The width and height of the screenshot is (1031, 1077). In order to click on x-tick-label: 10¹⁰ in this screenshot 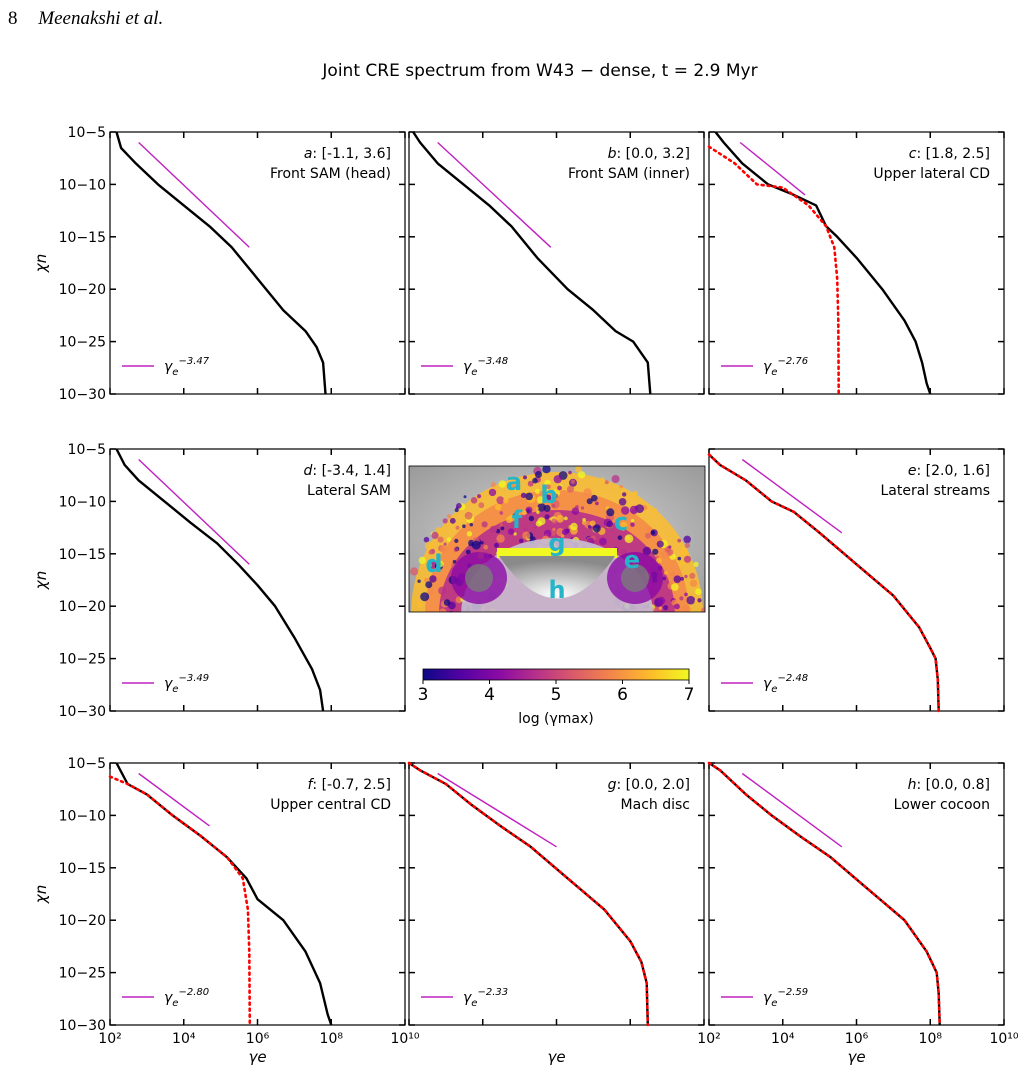, I will do `click(404, 1039)`.